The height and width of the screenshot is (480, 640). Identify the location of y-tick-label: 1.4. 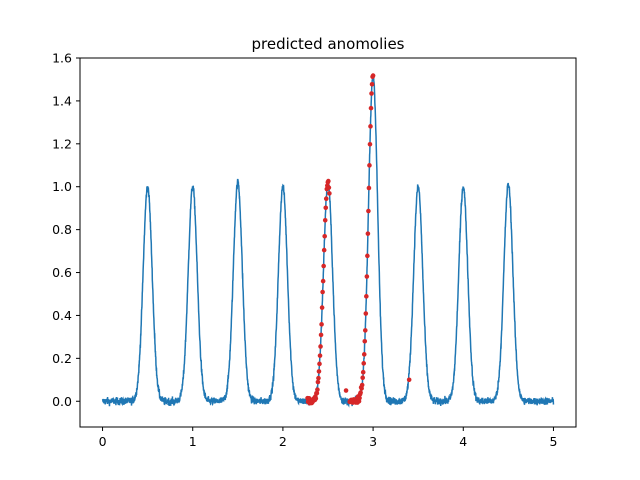
(62, 100).